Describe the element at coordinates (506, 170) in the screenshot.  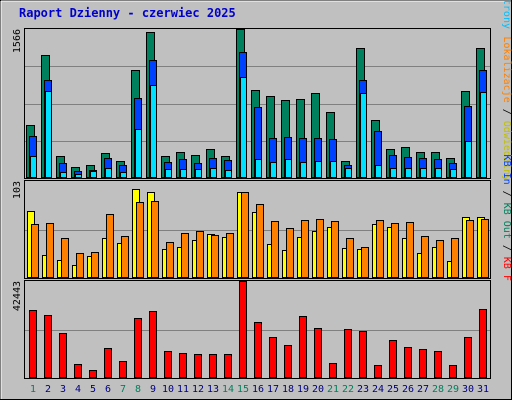
I see `legend-entry: KB In` at that location.